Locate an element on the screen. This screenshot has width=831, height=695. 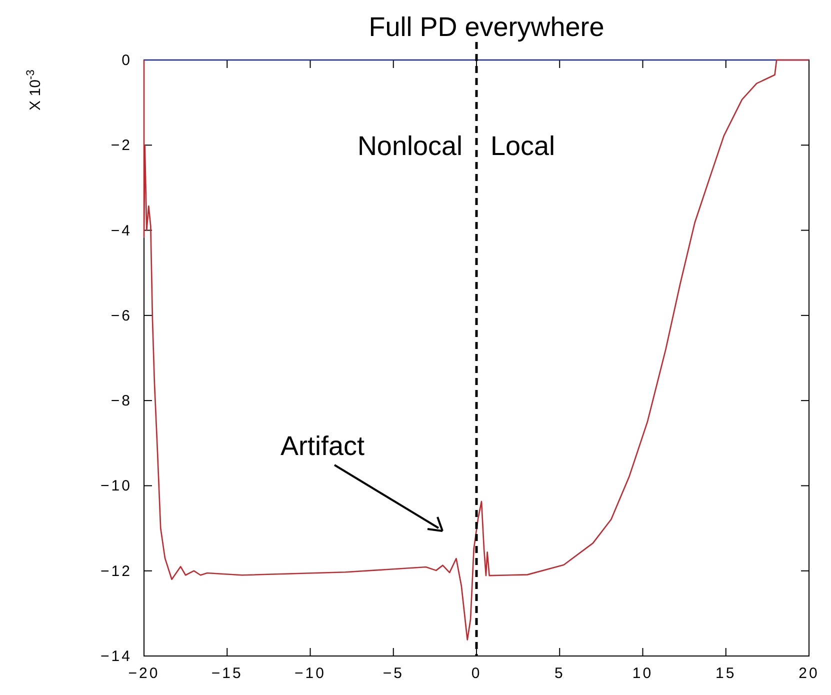
y-tick-label: −6 is located at coordinates (121, 315).